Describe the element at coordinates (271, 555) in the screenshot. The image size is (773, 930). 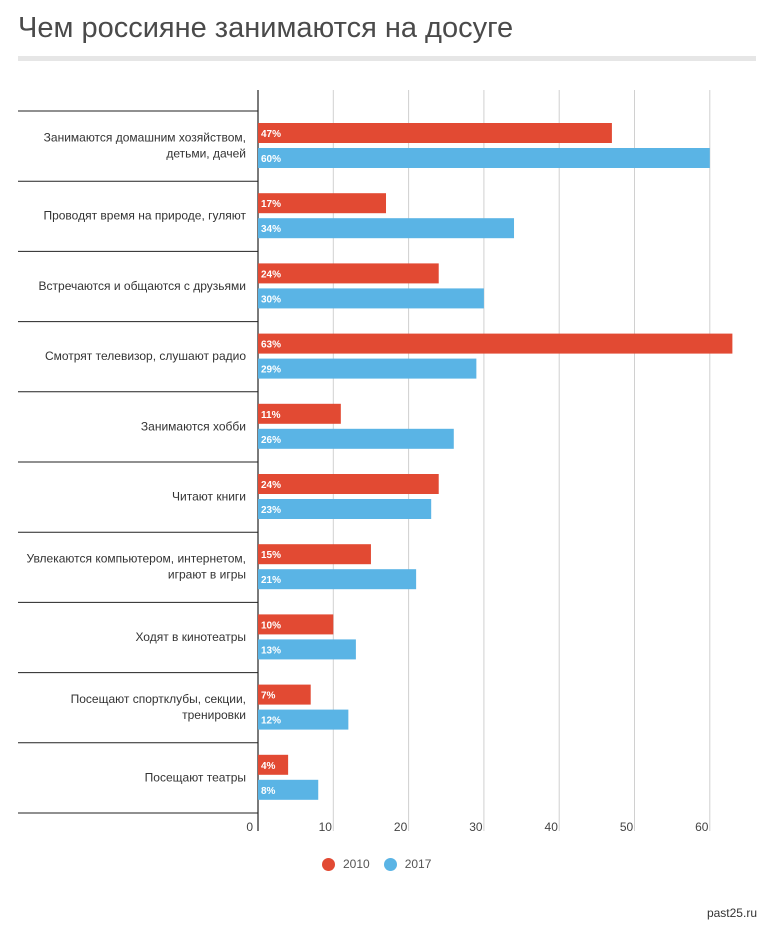
I see `bar-value-label: 15%` at that location.